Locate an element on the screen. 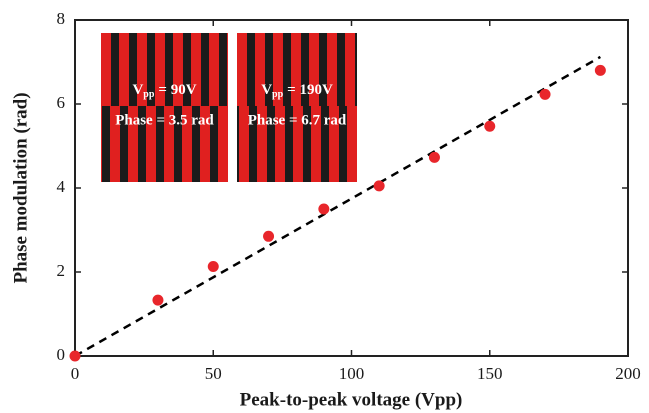  x-axis-label: Peak-to-peak voltage (Vpp) is located at coordinates (351, 399).